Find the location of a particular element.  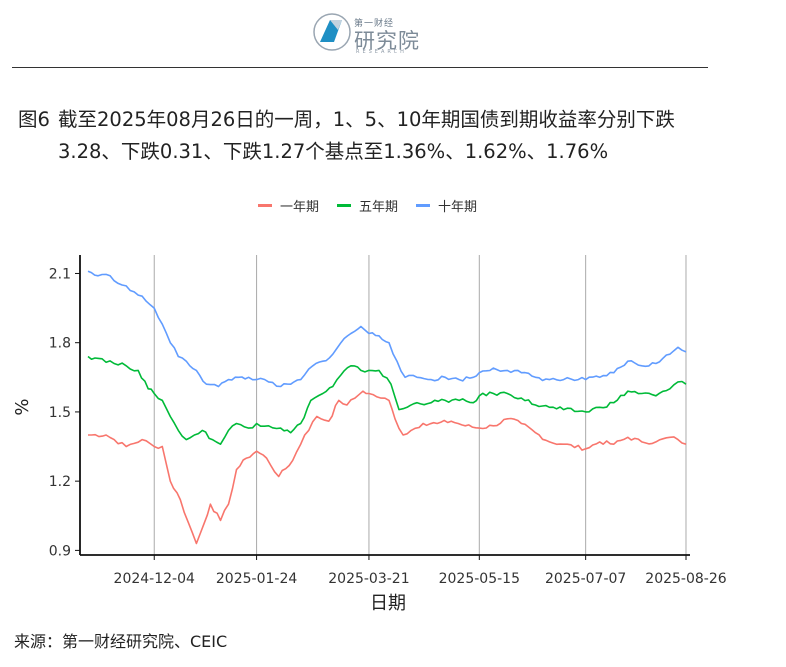

research-logo-icon is located at coordinates (332, 32).